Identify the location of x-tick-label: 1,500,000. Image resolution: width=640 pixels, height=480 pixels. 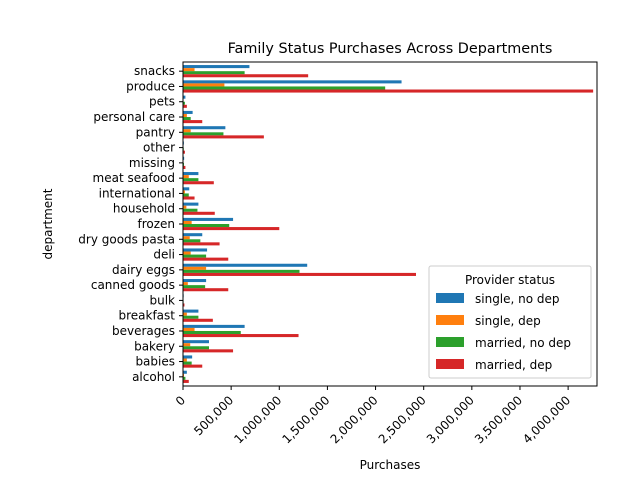
(305, 419).